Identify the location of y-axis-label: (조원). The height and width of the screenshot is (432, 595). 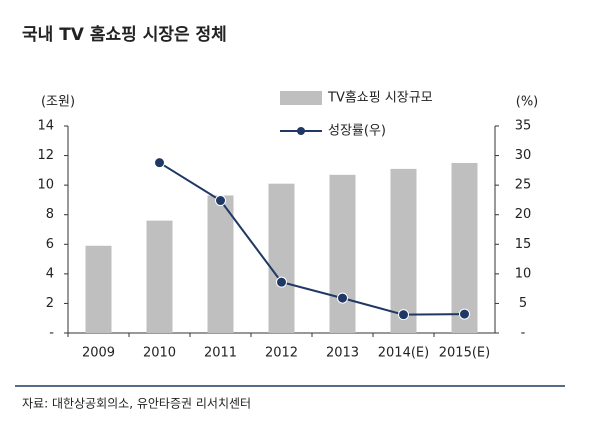
(58, 102).